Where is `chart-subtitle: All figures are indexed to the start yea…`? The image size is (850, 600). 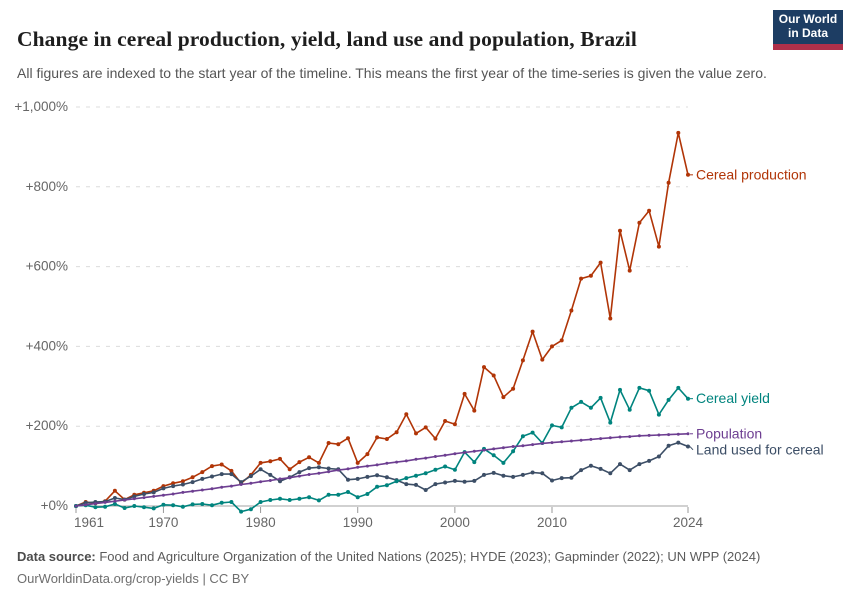 chart-subtitle: All figures are indexed to the start yea… is located at coordinates (392, 73).